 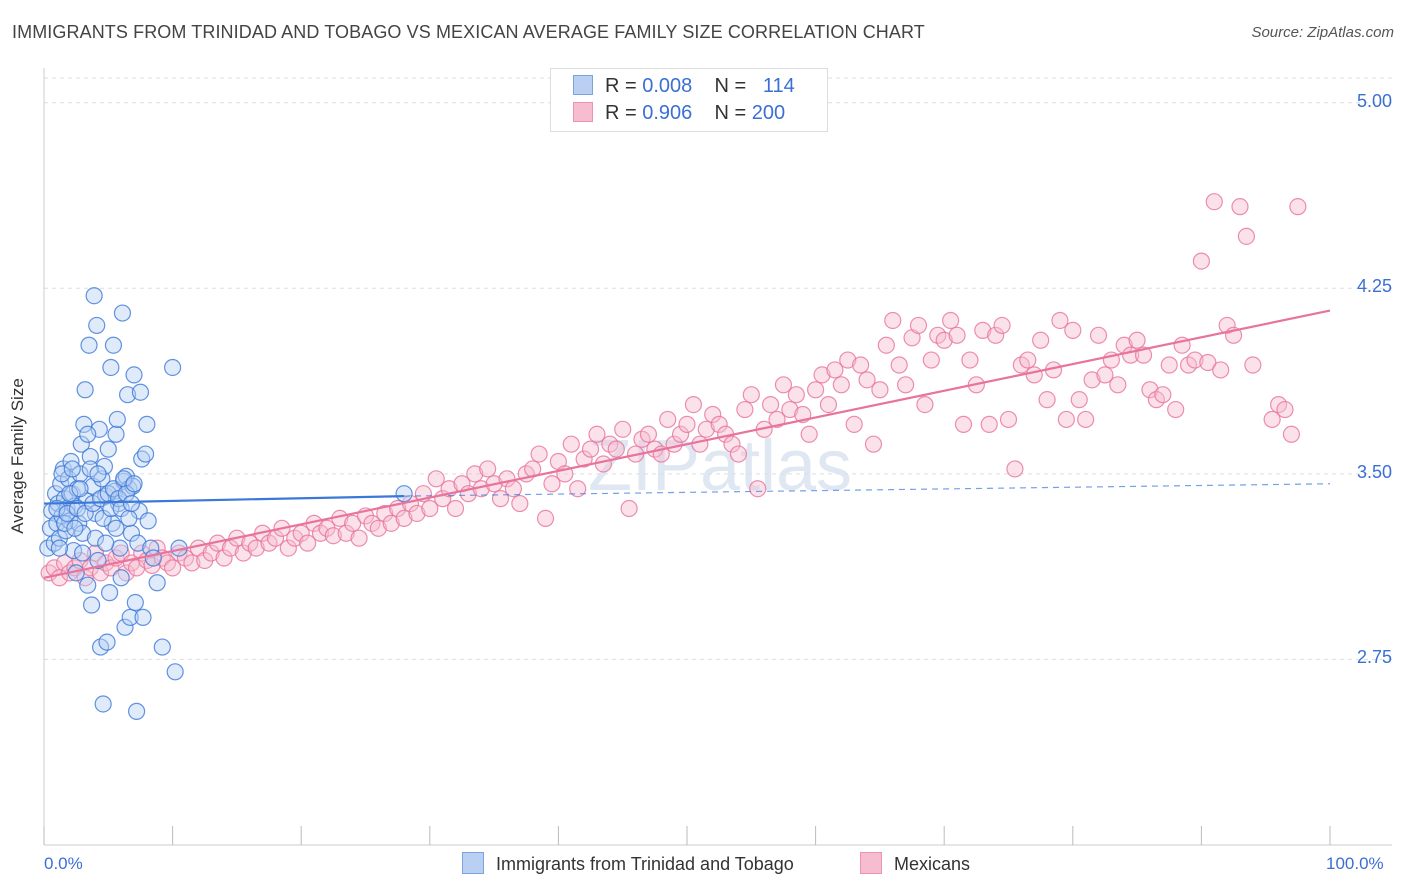 What do you see at coordinates (867, 490) in the screenshot?
I see `trinidad-trend-extension` at bounding box center [867, 490].